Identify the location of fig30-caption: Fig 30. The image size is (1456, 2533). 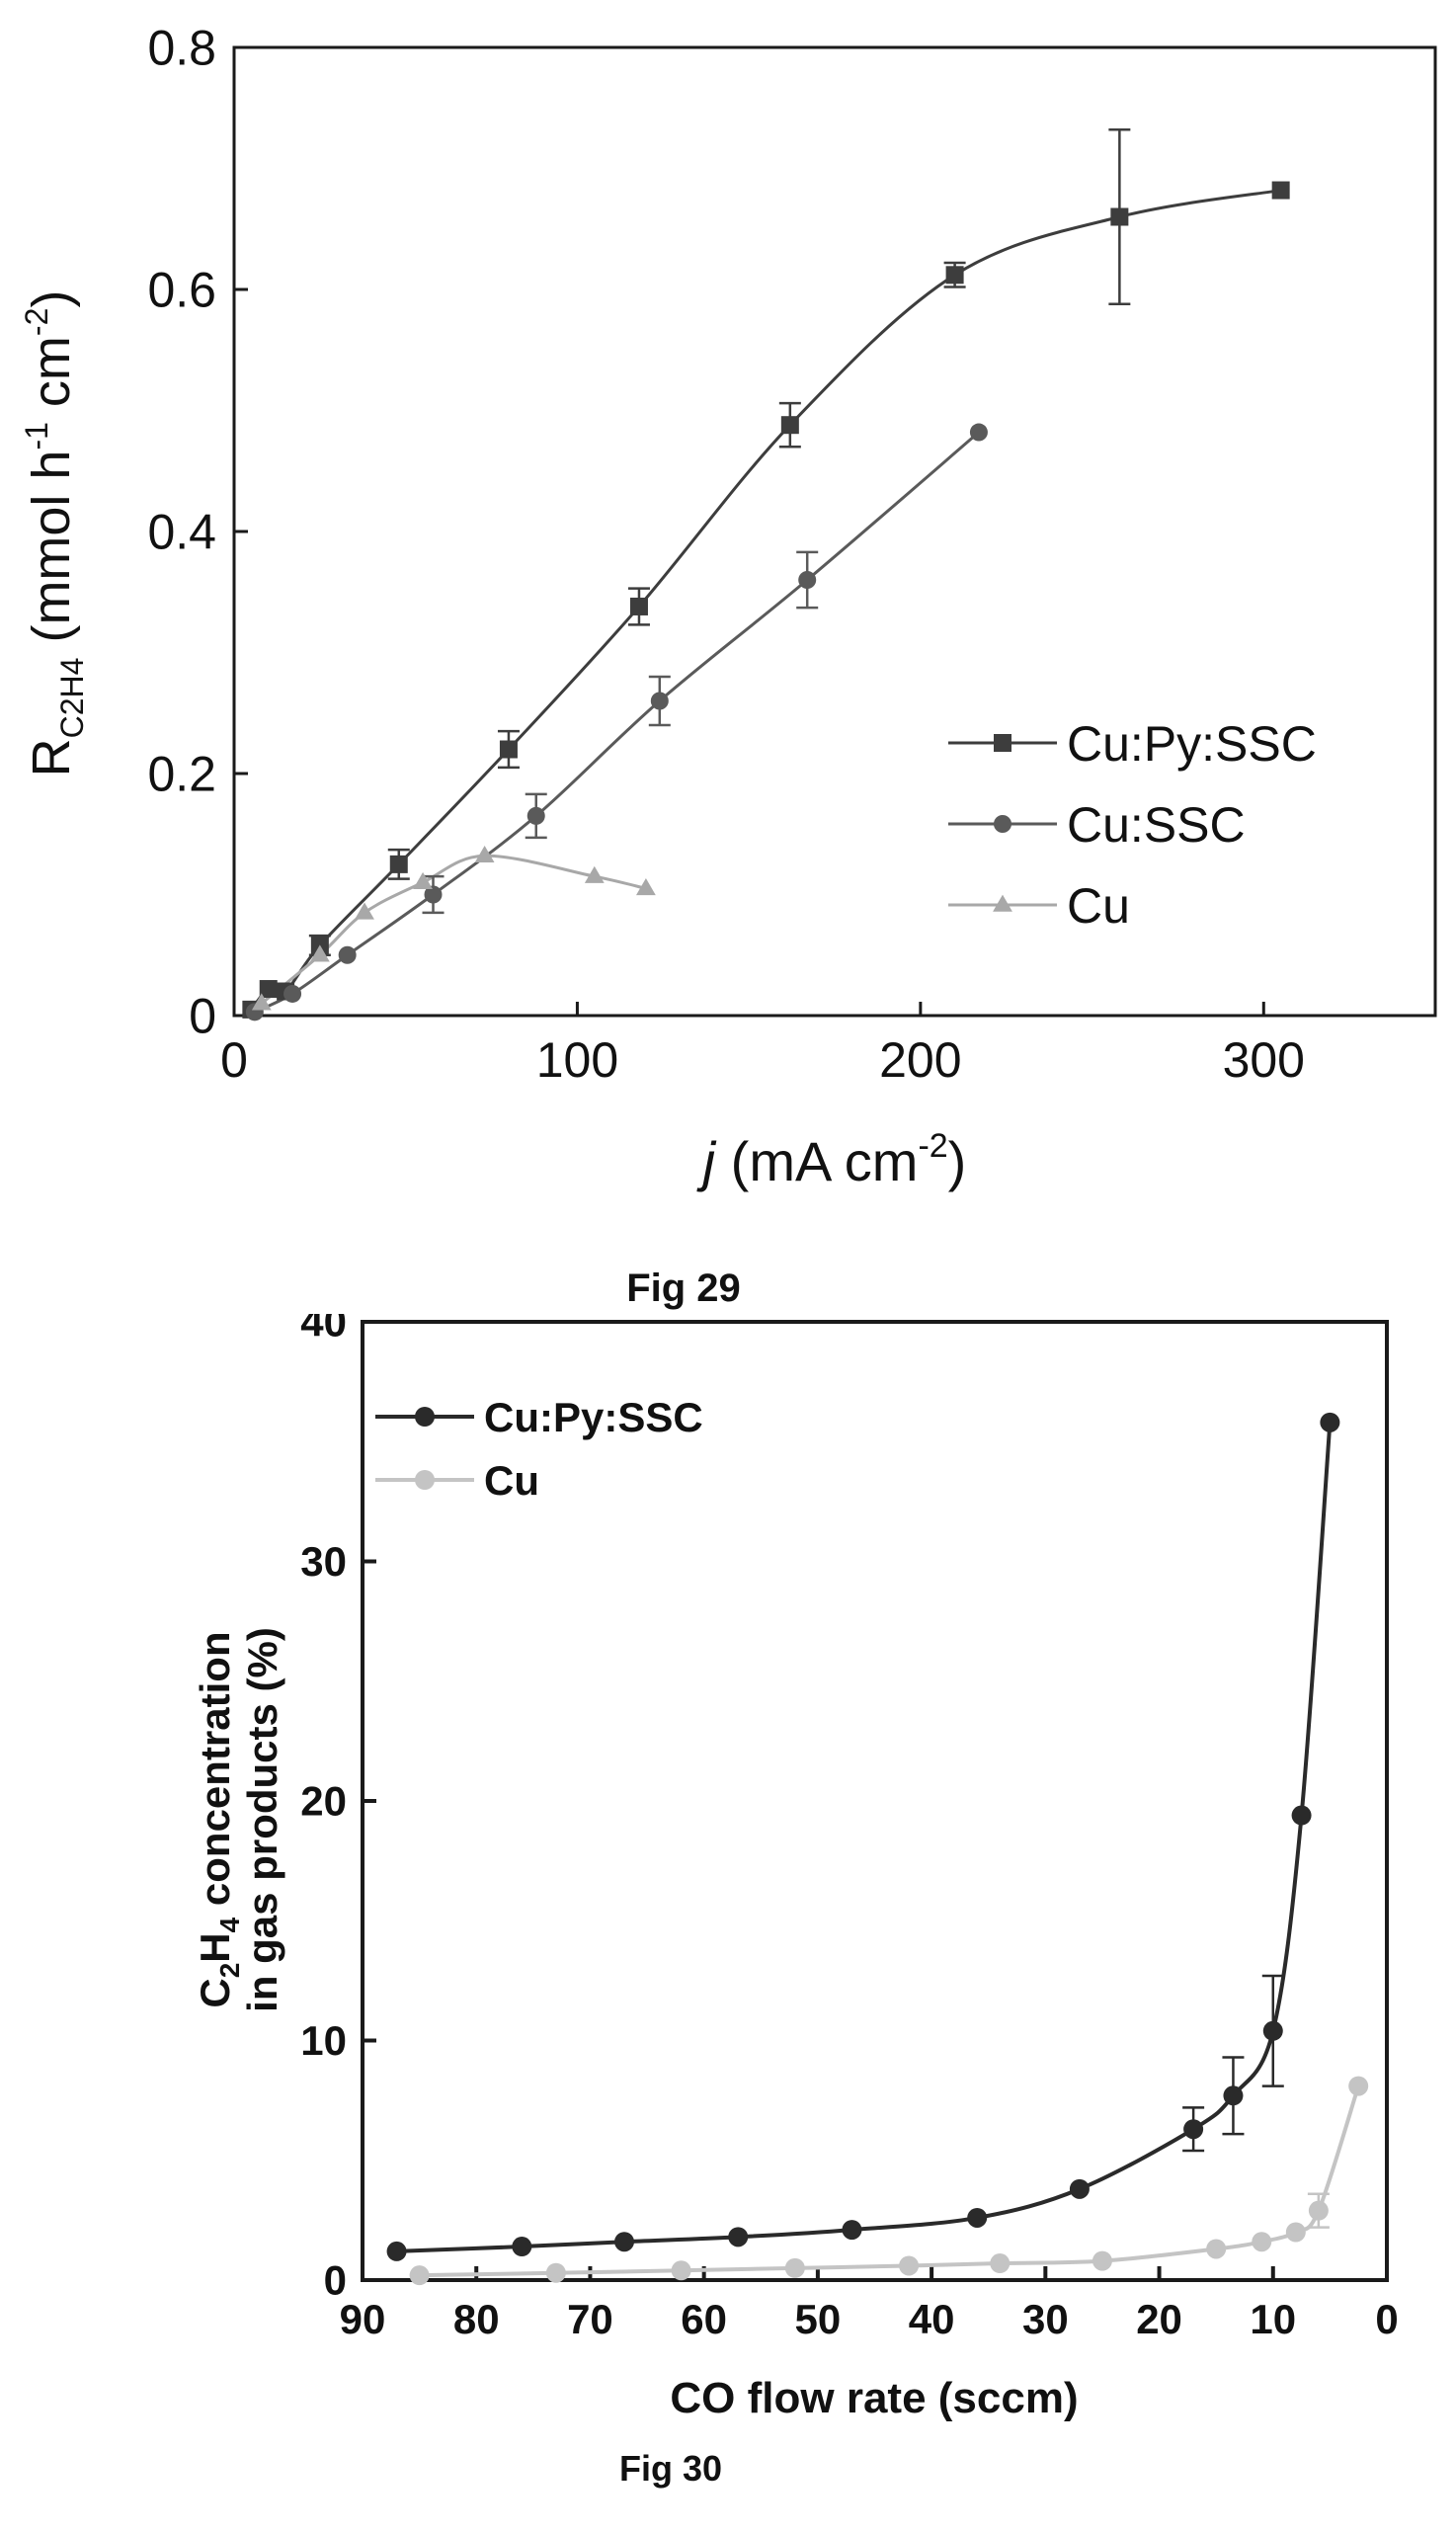
(670, 2469).